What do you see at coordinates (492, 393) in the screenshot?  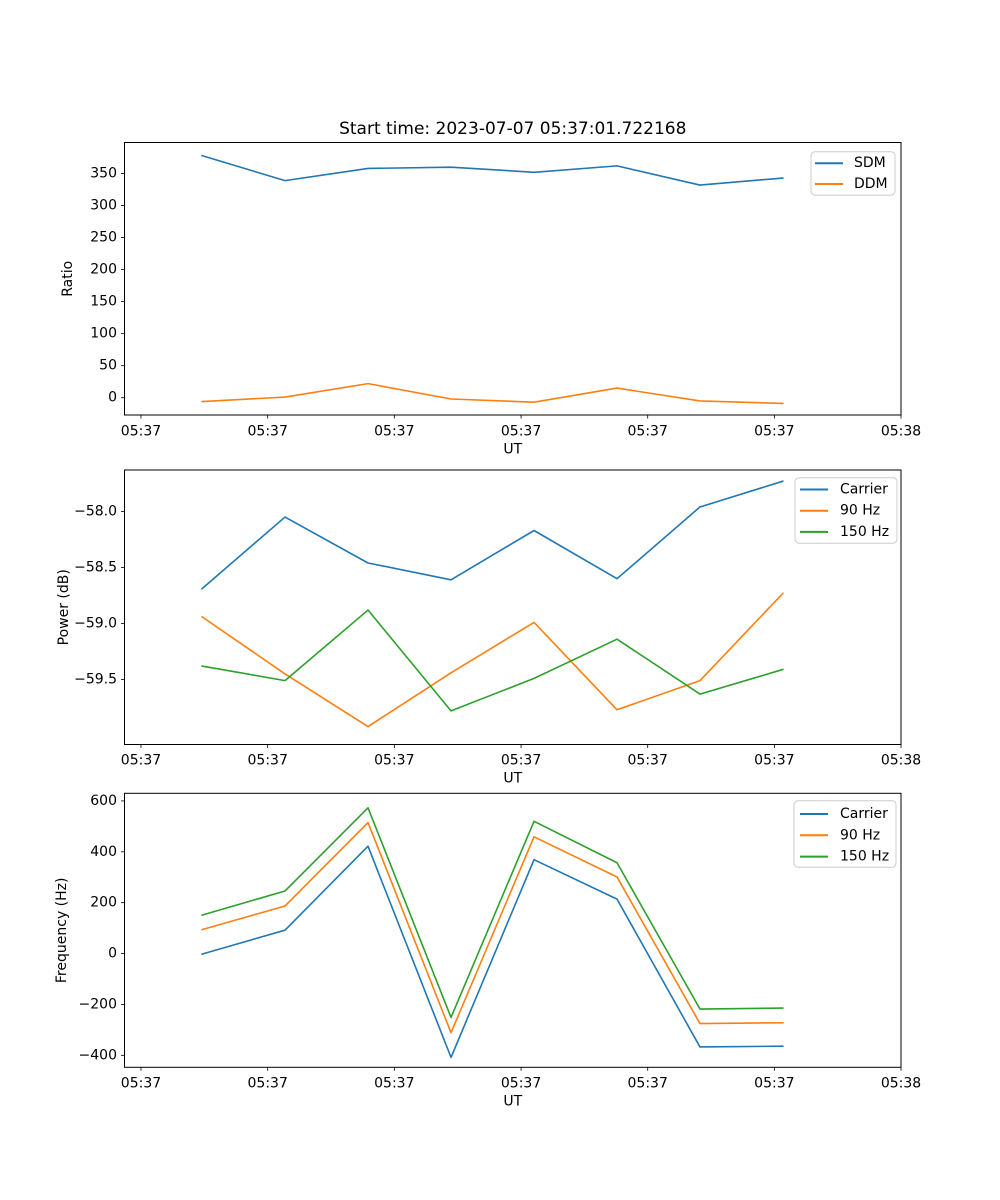 I see `series-line-ddm` at bounding box center [492, 393].